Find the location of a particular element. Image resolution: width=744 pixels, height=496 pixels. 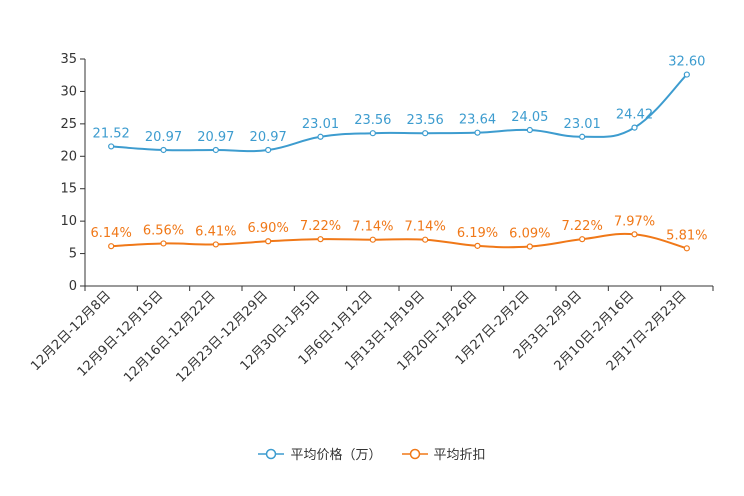

y-tick-label: 30 is located at coordinates (68, 91).